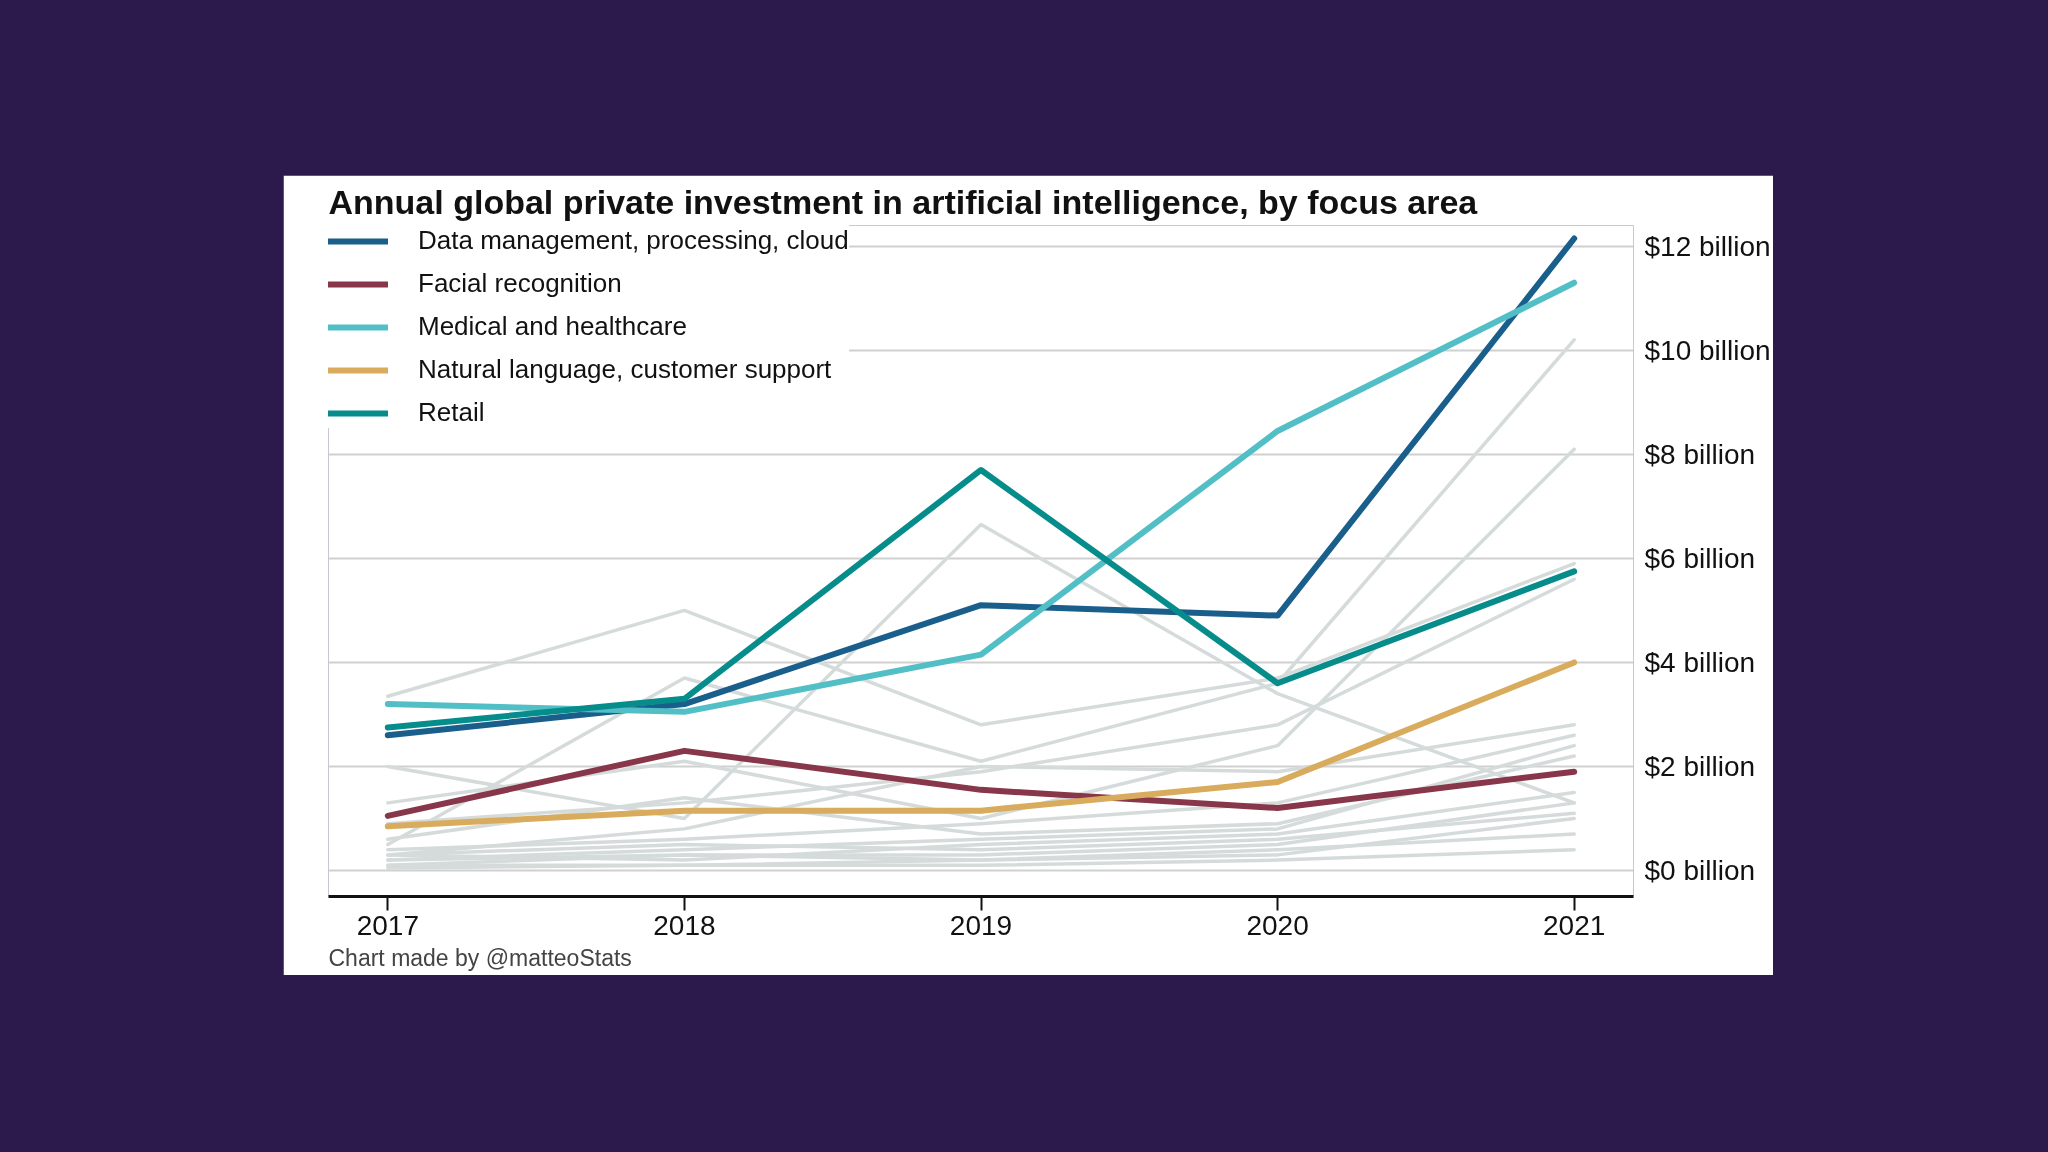 The image size is (2048, 1152). What do you see at coordinates (903, 201) in the screenshot?
I see `chart-title: Annual global private investment in artificial intelligence, by focus area` at bounding box center [903, 201].